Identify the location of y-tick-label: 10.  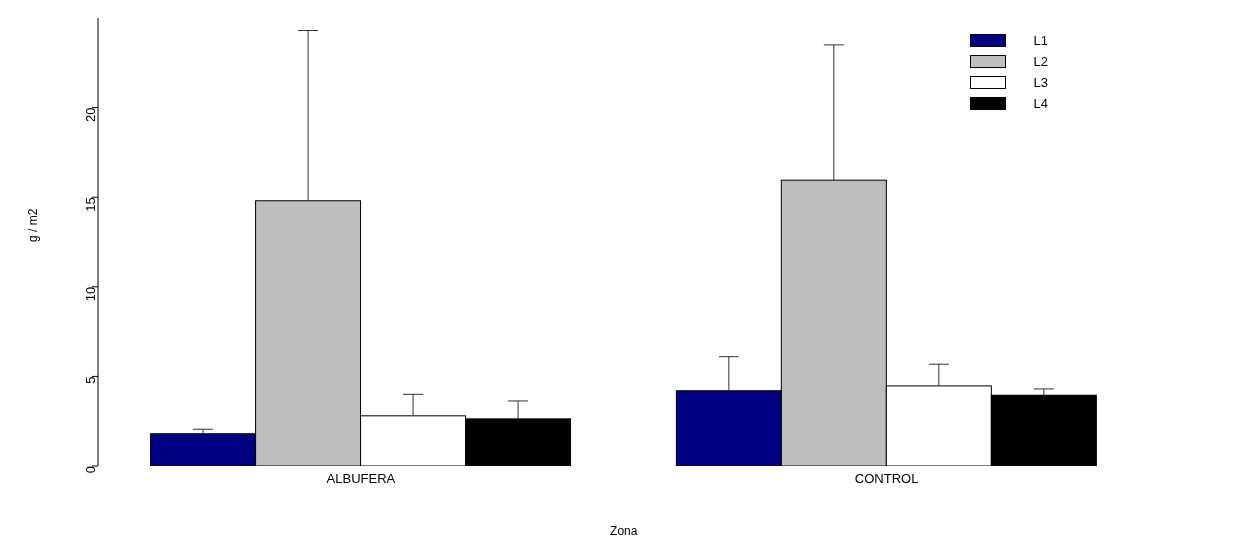
(90, 294).